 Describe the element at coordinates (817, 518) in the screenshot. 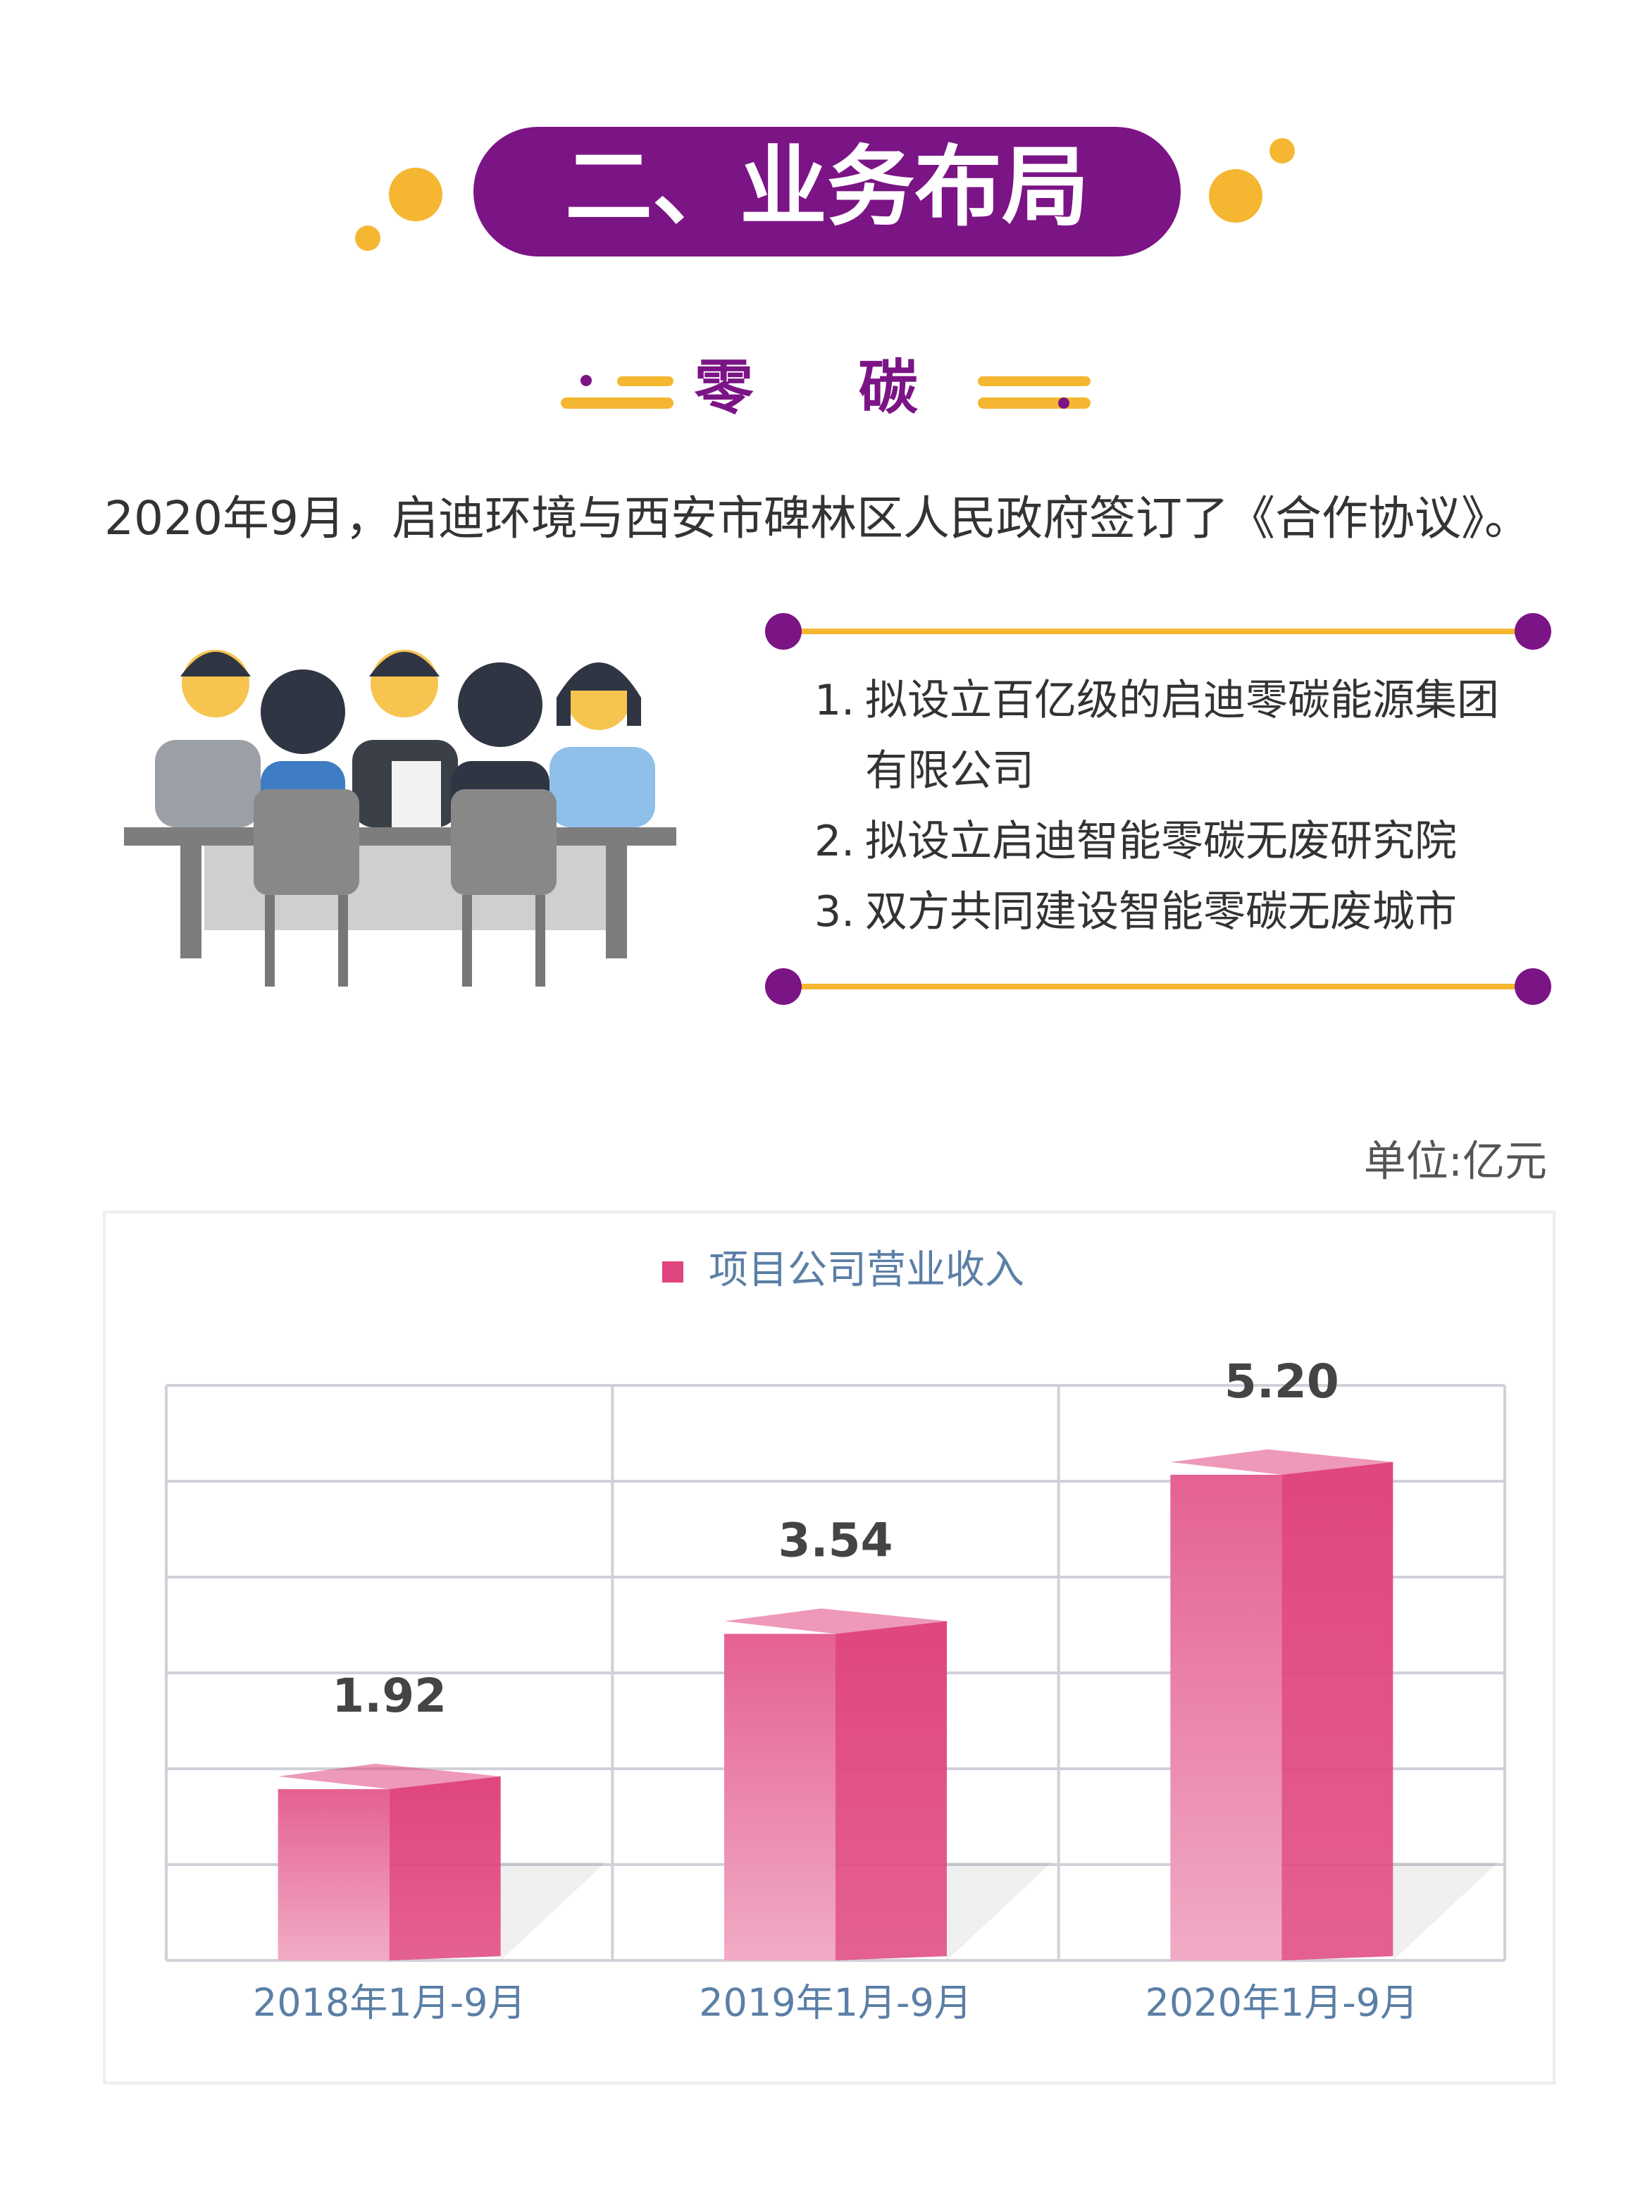

I see `intro: 2020年9月，启迪环境与西安市碑林区人民政府签订了《合作协议》。` at that location.